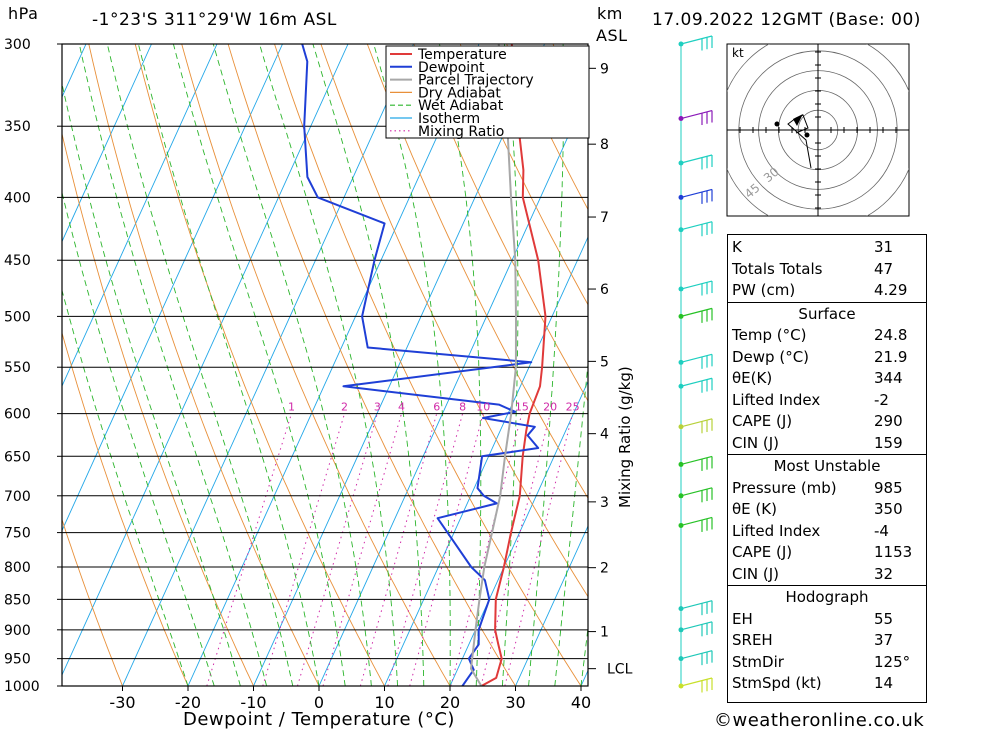 This screenshot has height=733, width=1000. I want to click on pressure-tick-label: 450, so click(17, 261).